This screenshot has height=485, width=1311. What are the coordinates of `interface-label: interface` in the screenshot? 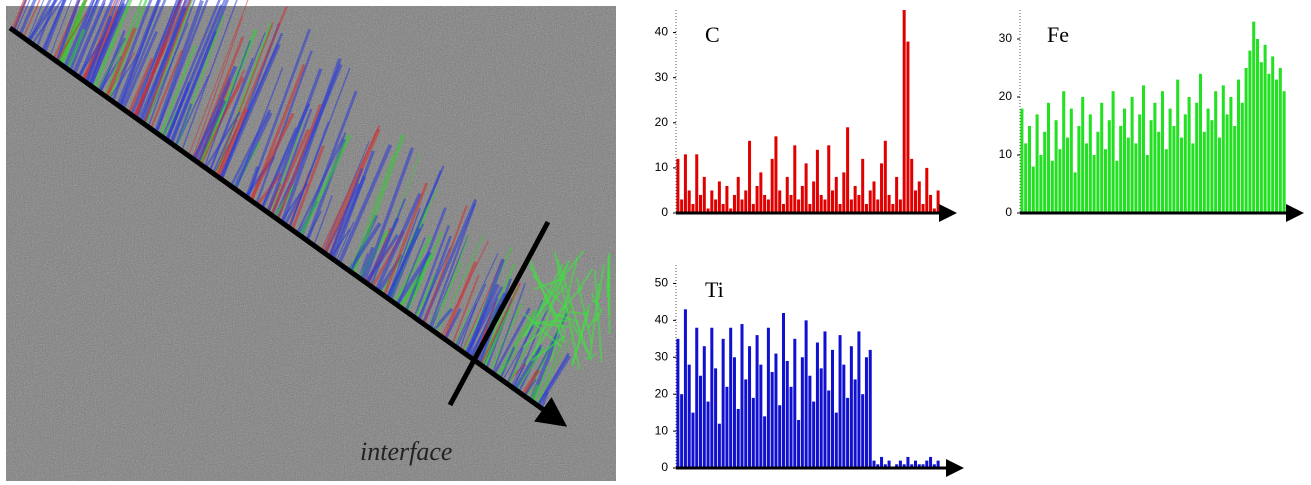 It's located at (406, 451).